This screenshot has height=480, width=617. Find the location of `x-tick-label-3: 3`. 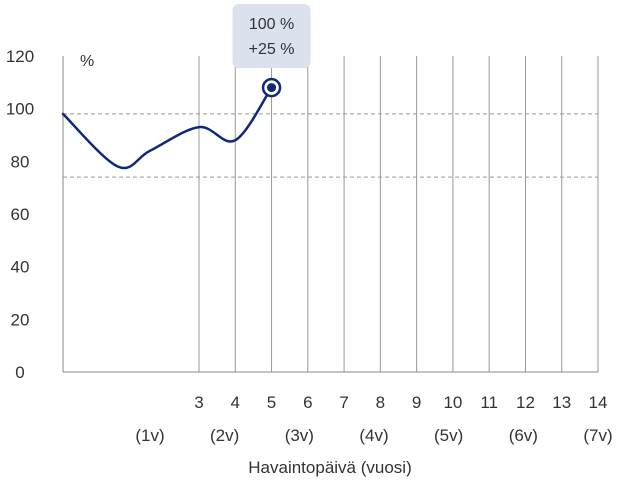

x-tick-label-3: 3 is located at coordinates (198, 402).